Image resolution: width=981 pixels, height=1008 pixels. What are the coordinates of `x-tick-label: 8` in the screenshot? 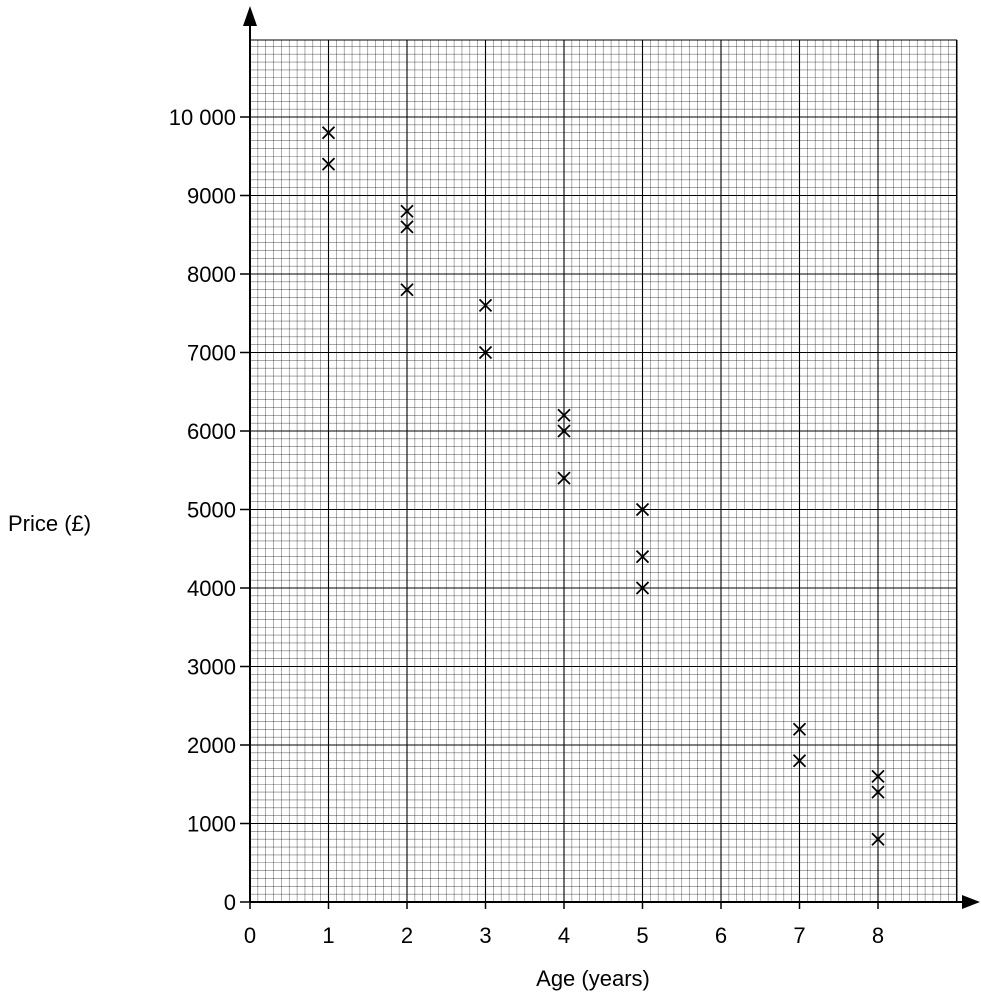 It's located at (878, 935).